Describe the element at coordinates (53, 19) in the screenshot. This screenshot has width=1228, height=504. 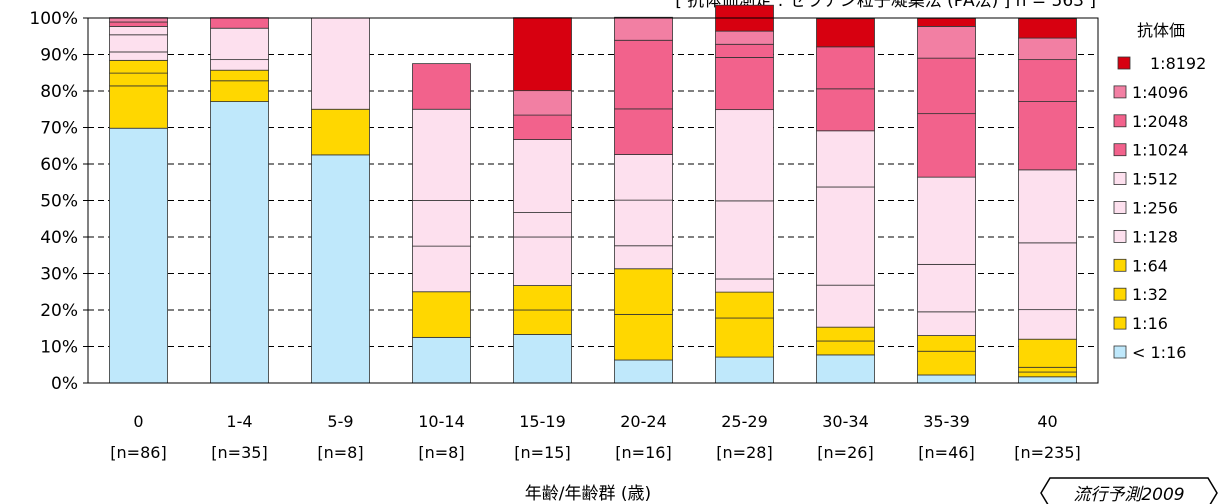
I see `y-tick-label: 100%` at that location.